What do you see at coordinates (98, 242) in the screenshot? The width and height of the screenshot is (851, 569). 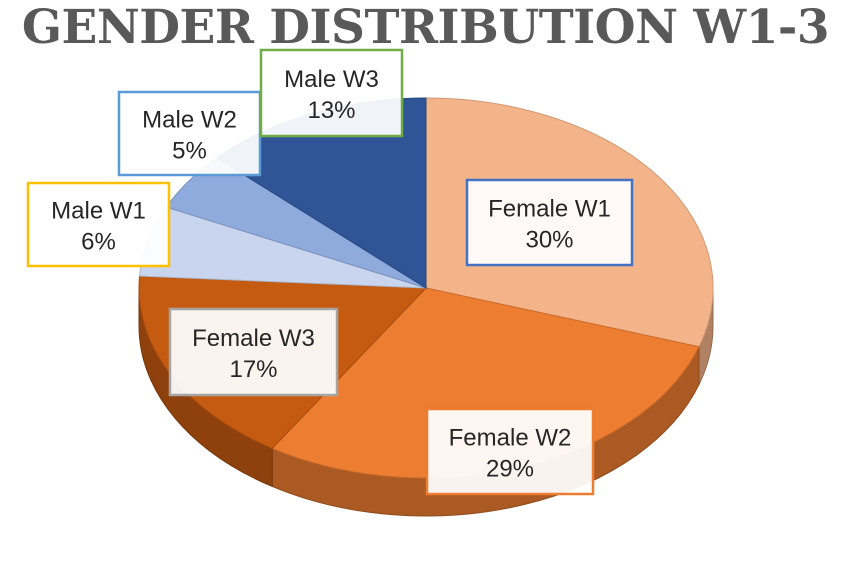 I see `data-label-value: 6%` at bounding box center [98, 242].